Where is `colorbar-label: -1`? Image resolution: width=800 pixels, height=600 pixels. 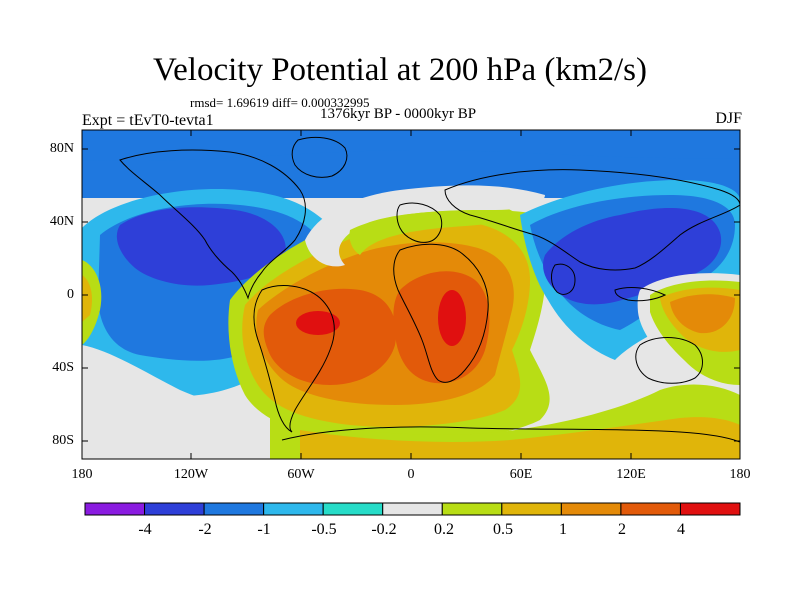 colorbar-label: -1 is located at coordinates (264, 529).